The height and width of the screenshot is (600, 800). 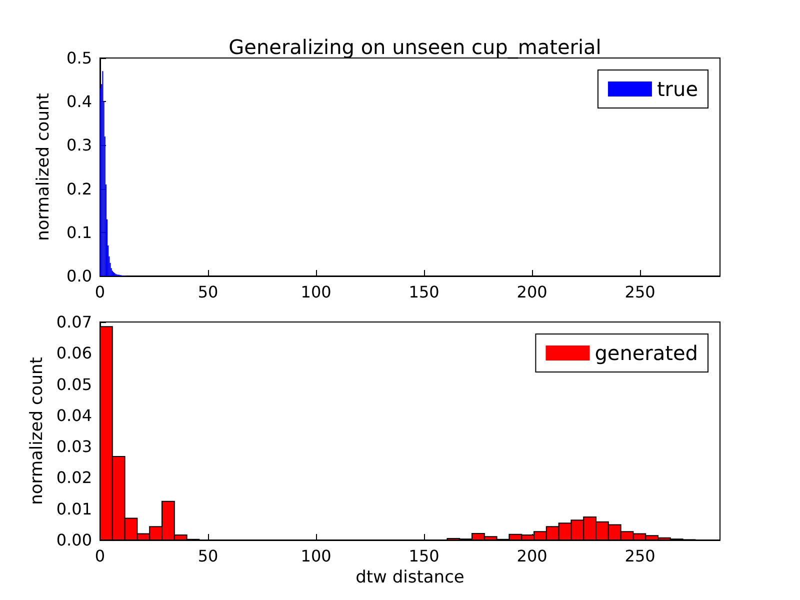 What do you see at coordinates (74, 322) in the screenshot?
I see `y-tick-label: 0.07` at bounding box center [74, 322].